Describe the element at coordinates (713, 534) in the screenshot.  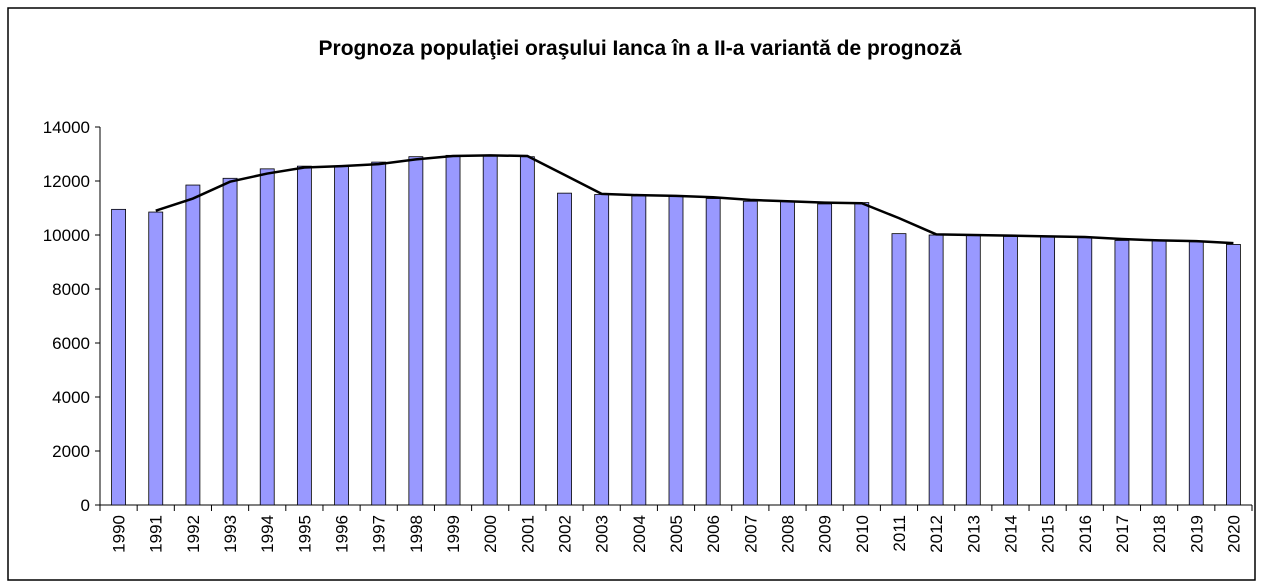
I see `x-tick-label: 2006` at that location.